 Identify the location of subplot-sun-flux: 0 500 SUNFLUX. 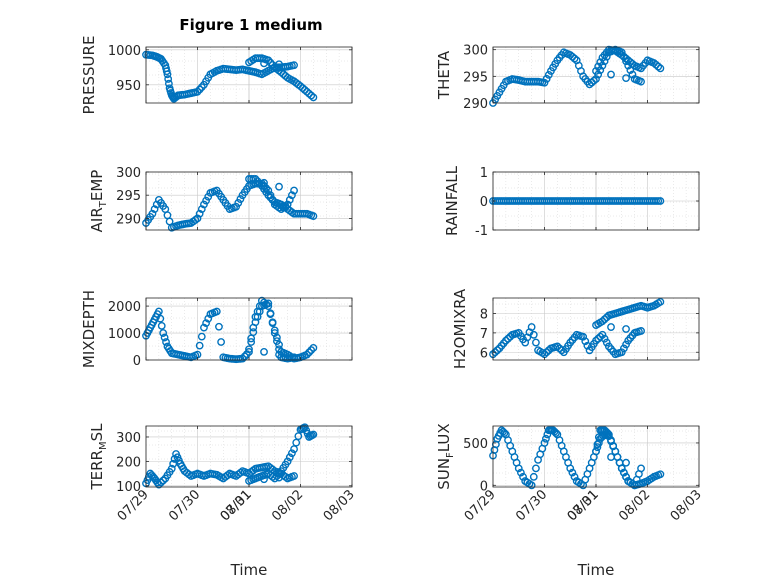
(567, 458).